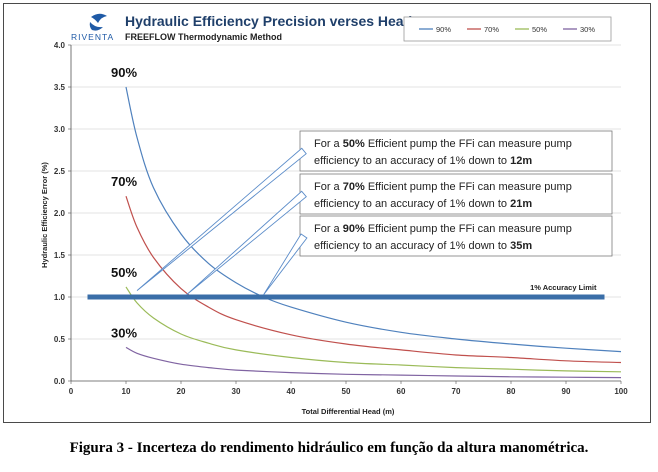 This screenshot has height=472, width=658. What do you see at coordinates (521, 246) in the screenshot?
I see `annotation-head: 35m` at bounding box center [521, 246].